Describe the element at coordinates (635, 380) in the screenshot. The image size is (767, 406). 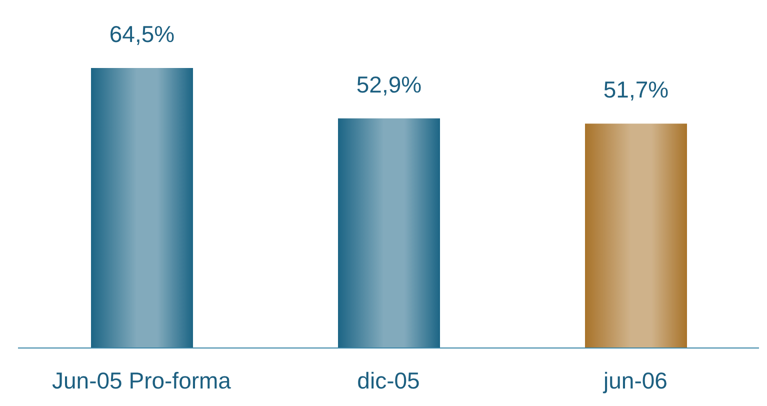
I see `x-tick-label: jun-06` at that location.